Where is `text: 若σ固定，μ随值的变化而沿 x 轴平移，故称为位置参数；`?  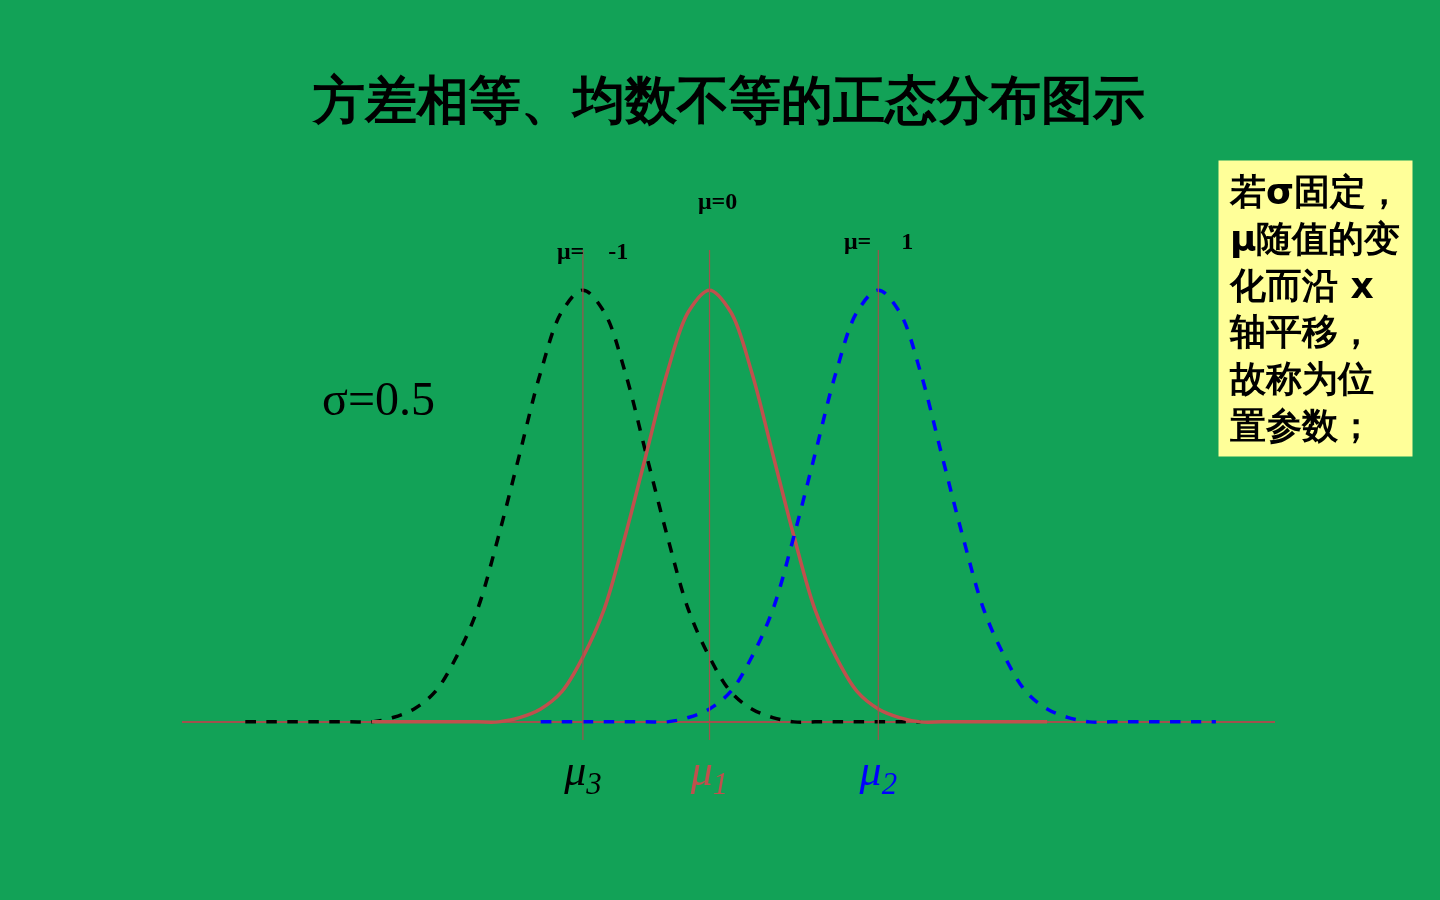 text: 若σ固定，μ随值的变化而沿 x 轴平移，故称为位置参数； is located at coordinates (1316, 308).